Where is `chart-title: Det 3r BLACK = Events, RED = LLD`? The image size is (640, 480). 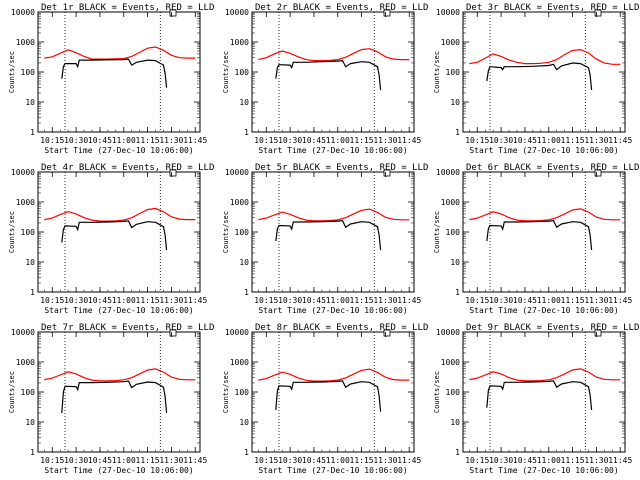 chart-title: Det 3r BLACK = Events, RED = LLD is located at coordinates (552, 8).